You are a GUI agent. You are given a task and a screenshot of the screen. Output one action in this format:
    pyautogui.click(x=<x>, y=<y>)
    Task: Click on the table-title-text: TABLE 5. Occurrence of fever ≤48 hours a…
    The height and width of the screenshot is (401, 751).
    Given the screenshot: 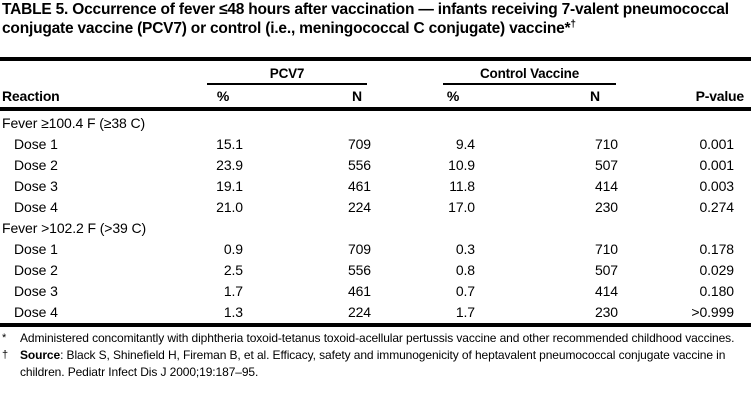 What is the action you would take?
    pyautogui.click(x=365, y=19)
    